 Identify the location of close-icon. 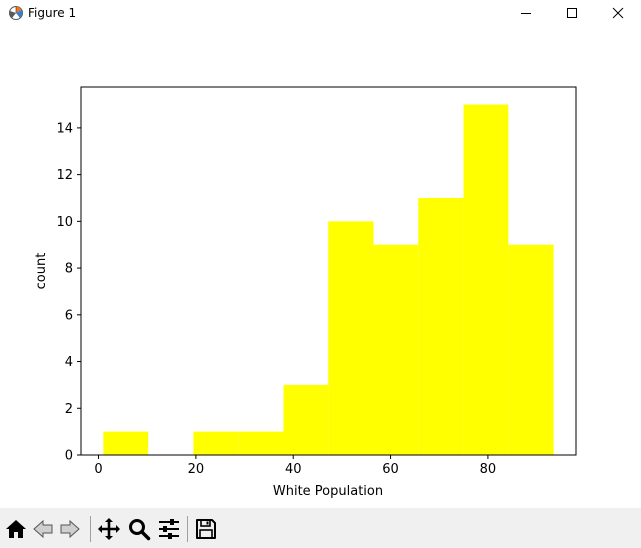
(618, 13).